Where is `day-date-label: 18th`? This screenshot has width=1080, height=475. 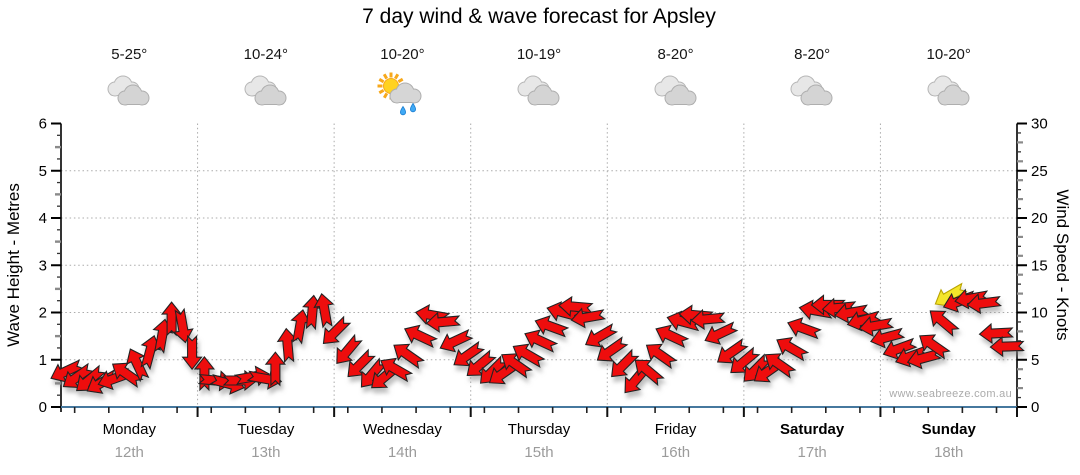 day-date-label: 18th is located at coordinates (949, 452).